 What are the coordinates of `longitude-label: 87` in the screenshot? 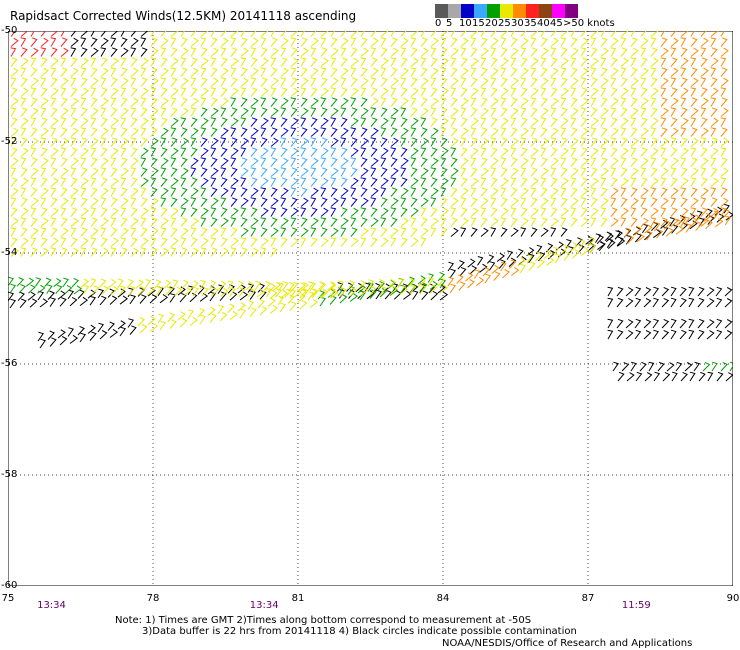 It's located at (588, 598).